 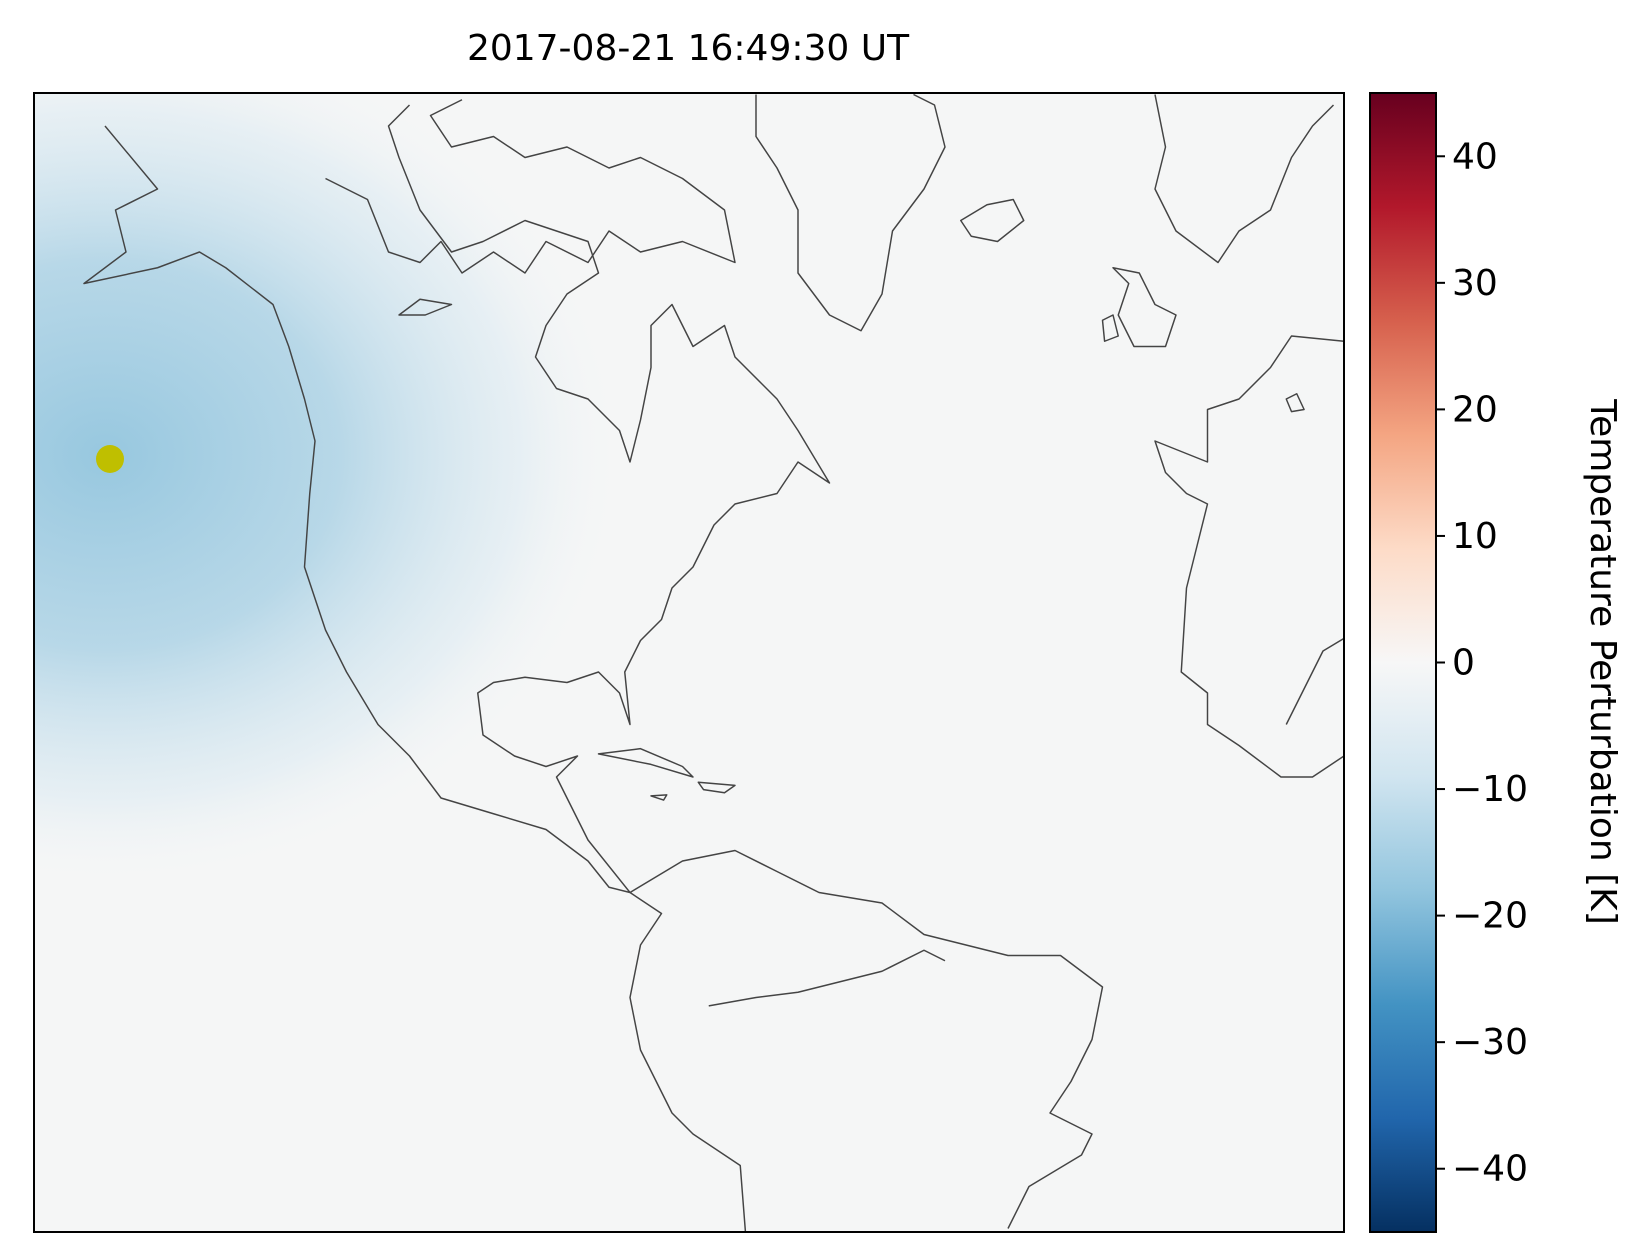 What do you see at coordinates (1463, 663) in the screenshot?
I see `colorbar-tick-label: 0` at bounding box center [1463, 663].